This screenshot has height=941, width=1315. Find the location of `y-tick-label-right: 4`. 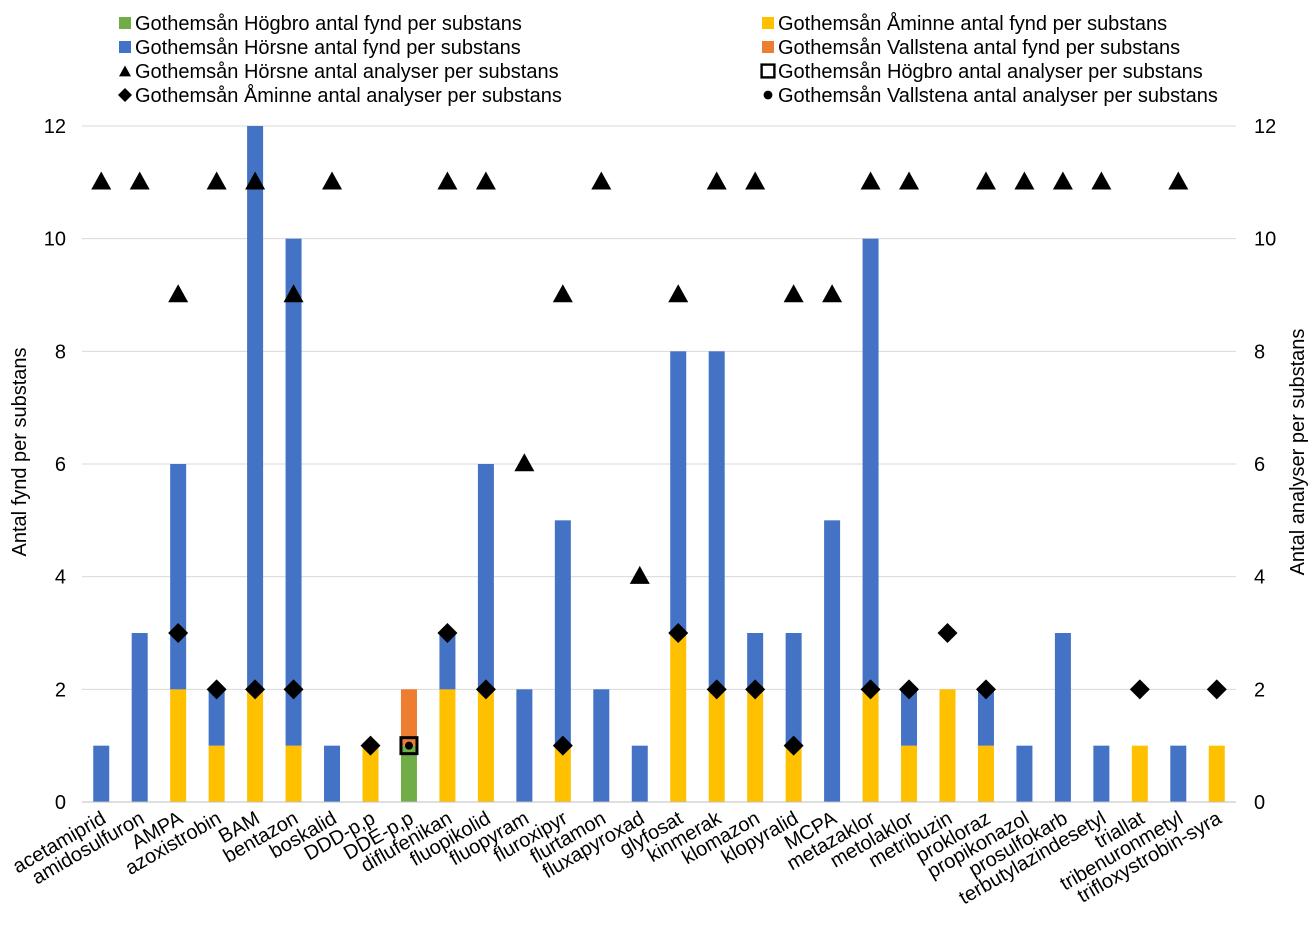

y-tick-label-right: 4 is located at coordinates (1259, 578).